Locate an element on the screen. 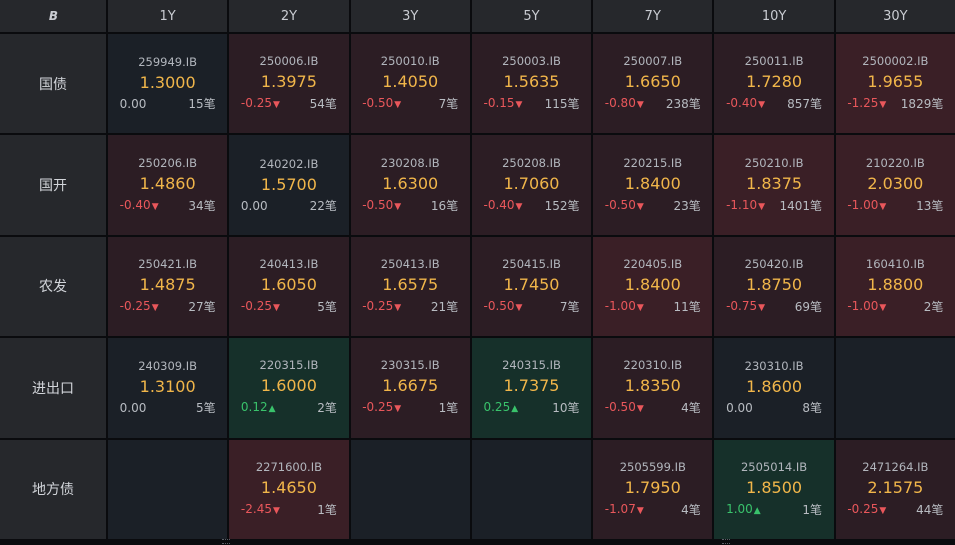 The height and width of the screenshot is (545, 955). term-header-2y: 2Y is located at coordinates (289, 16).